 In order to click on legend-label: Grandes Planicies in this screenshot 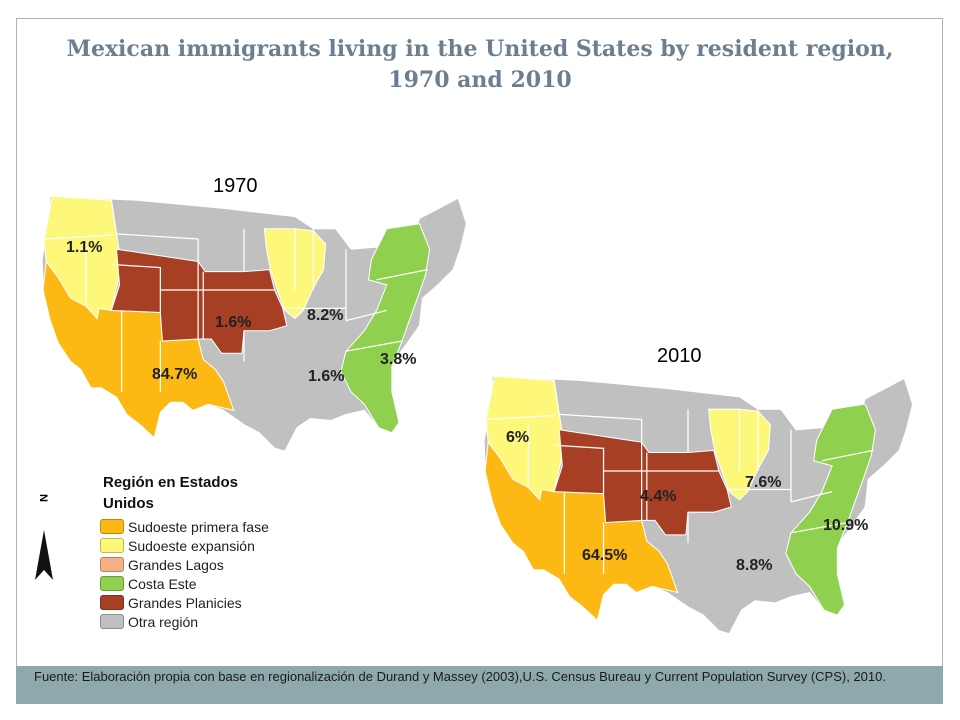, I will do `click(185, 602)`.